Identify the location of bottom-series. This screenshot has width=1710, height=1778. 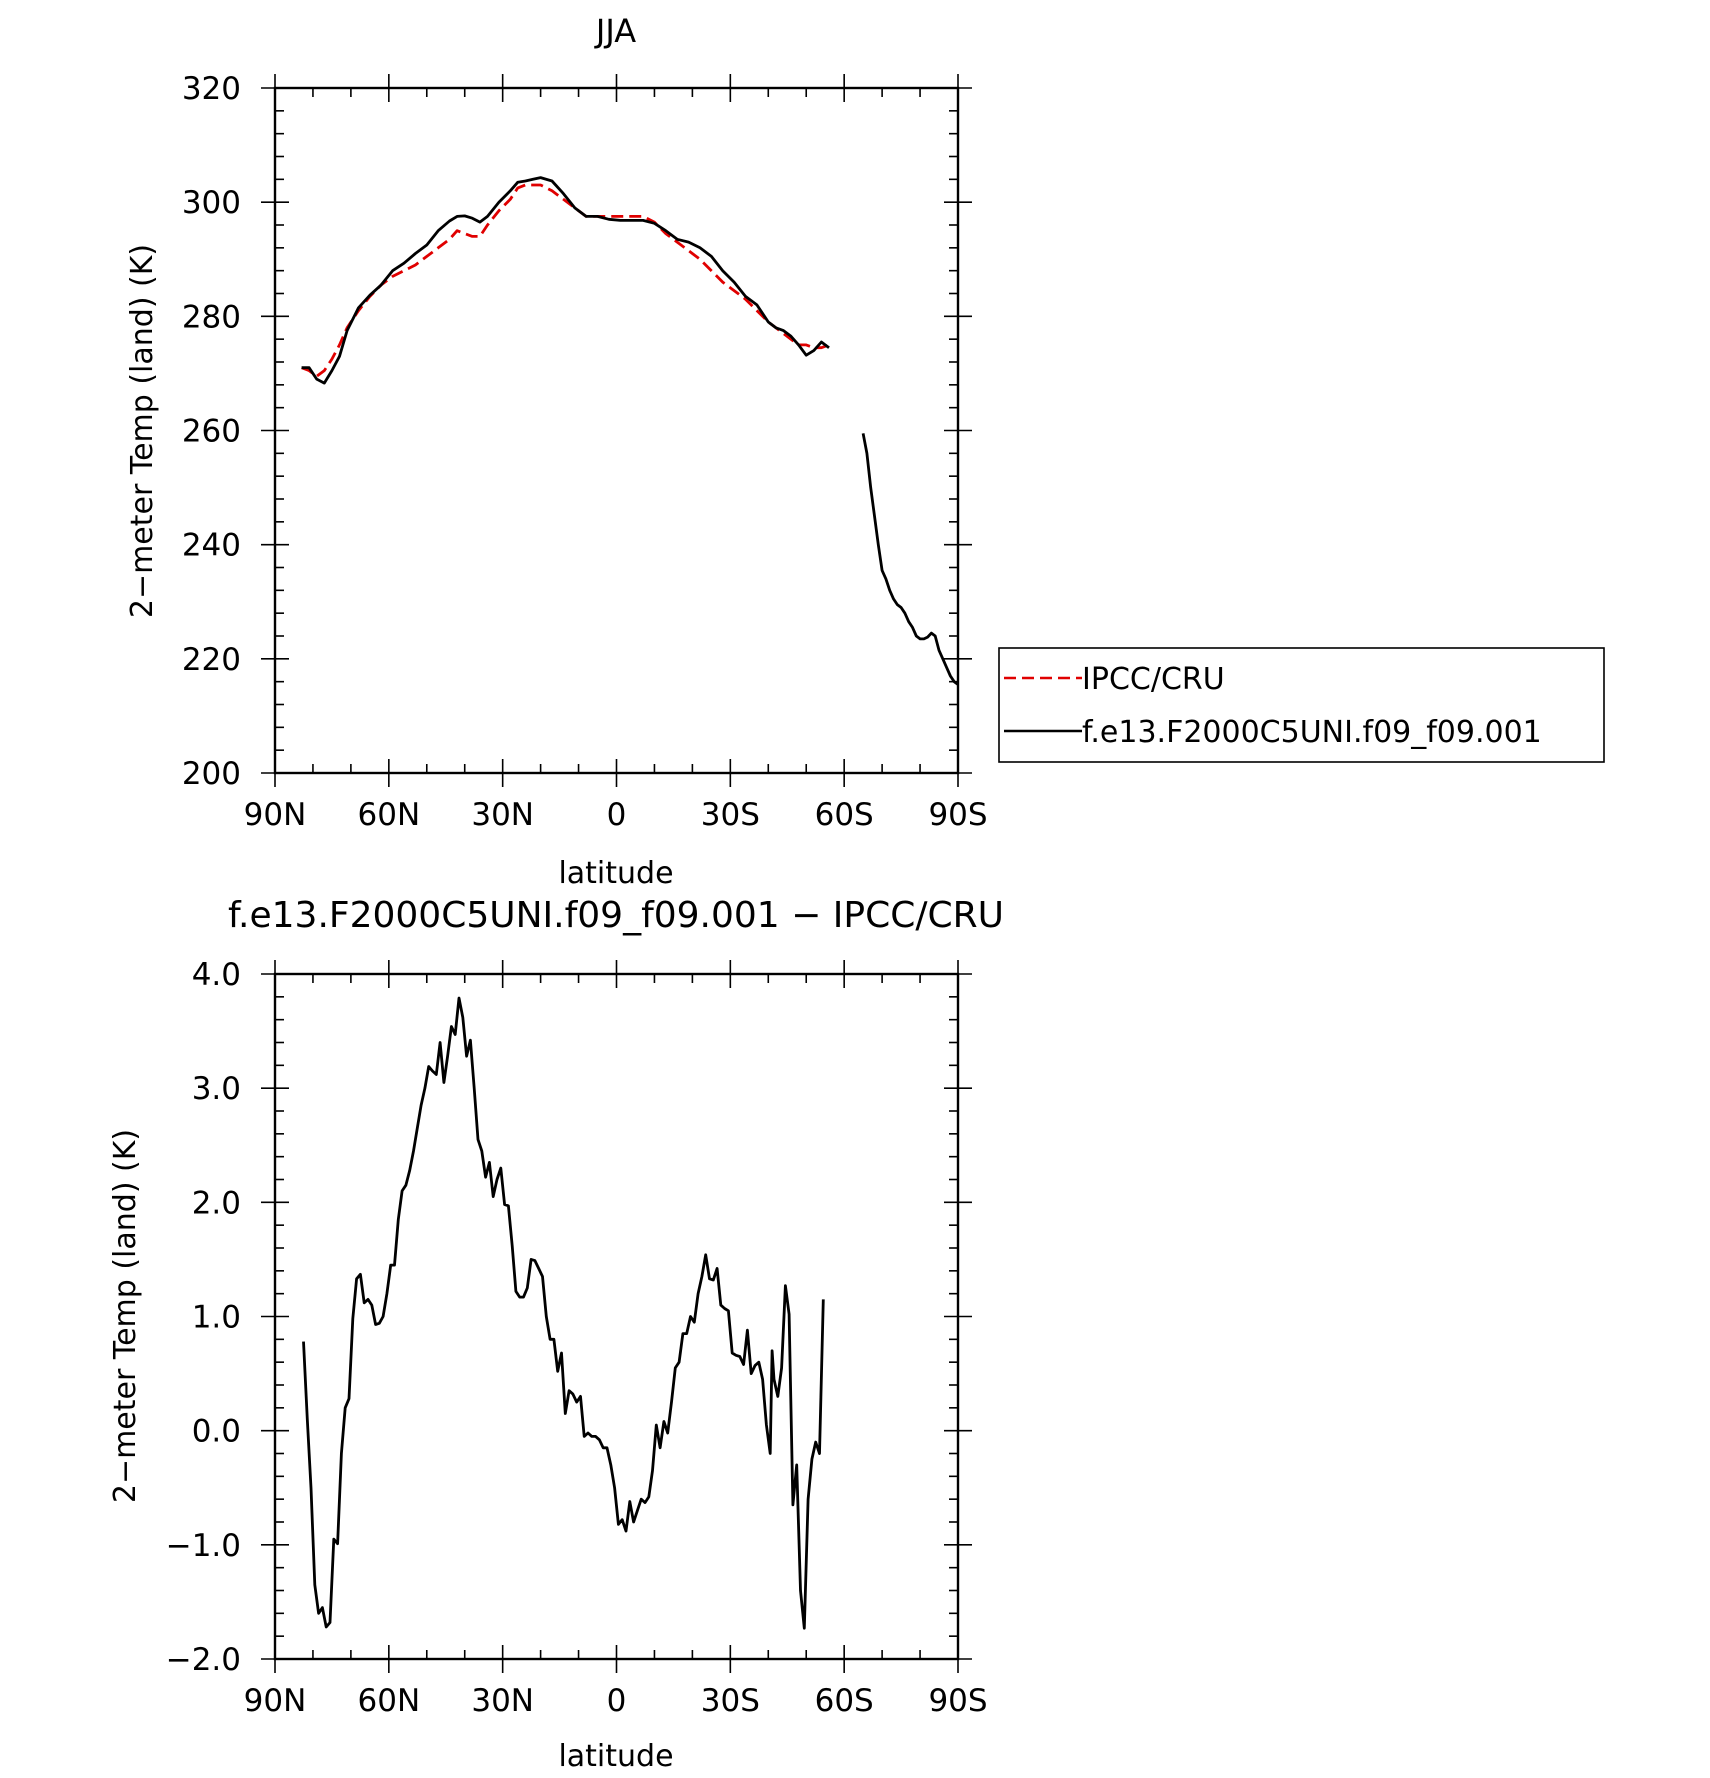
(563, 1313).